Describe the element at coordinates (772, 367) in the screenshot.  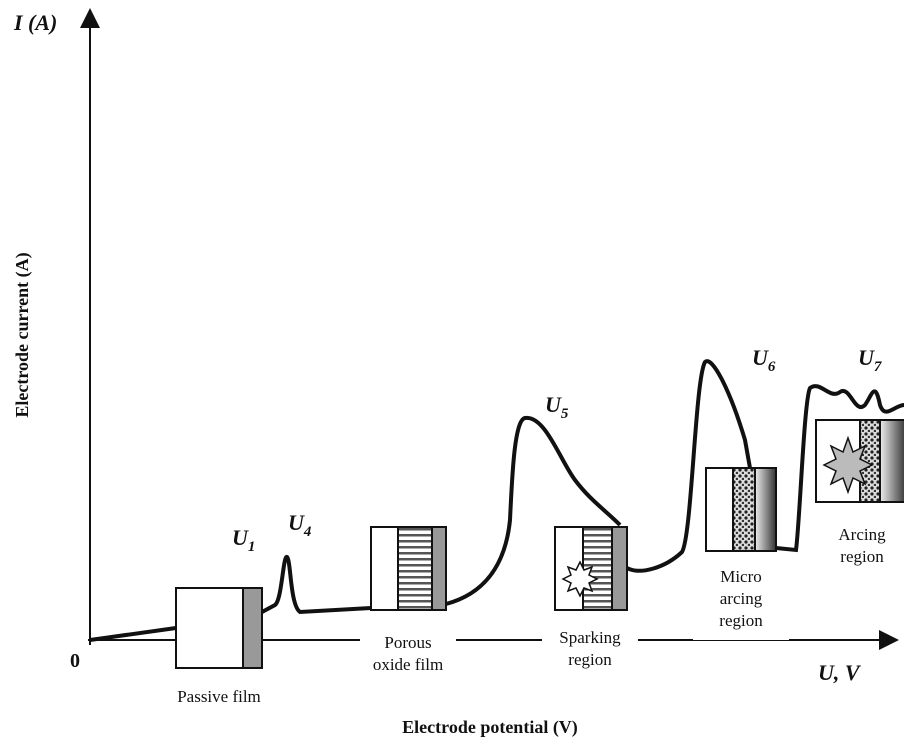
I see `marker-subscript: 6` at that location.